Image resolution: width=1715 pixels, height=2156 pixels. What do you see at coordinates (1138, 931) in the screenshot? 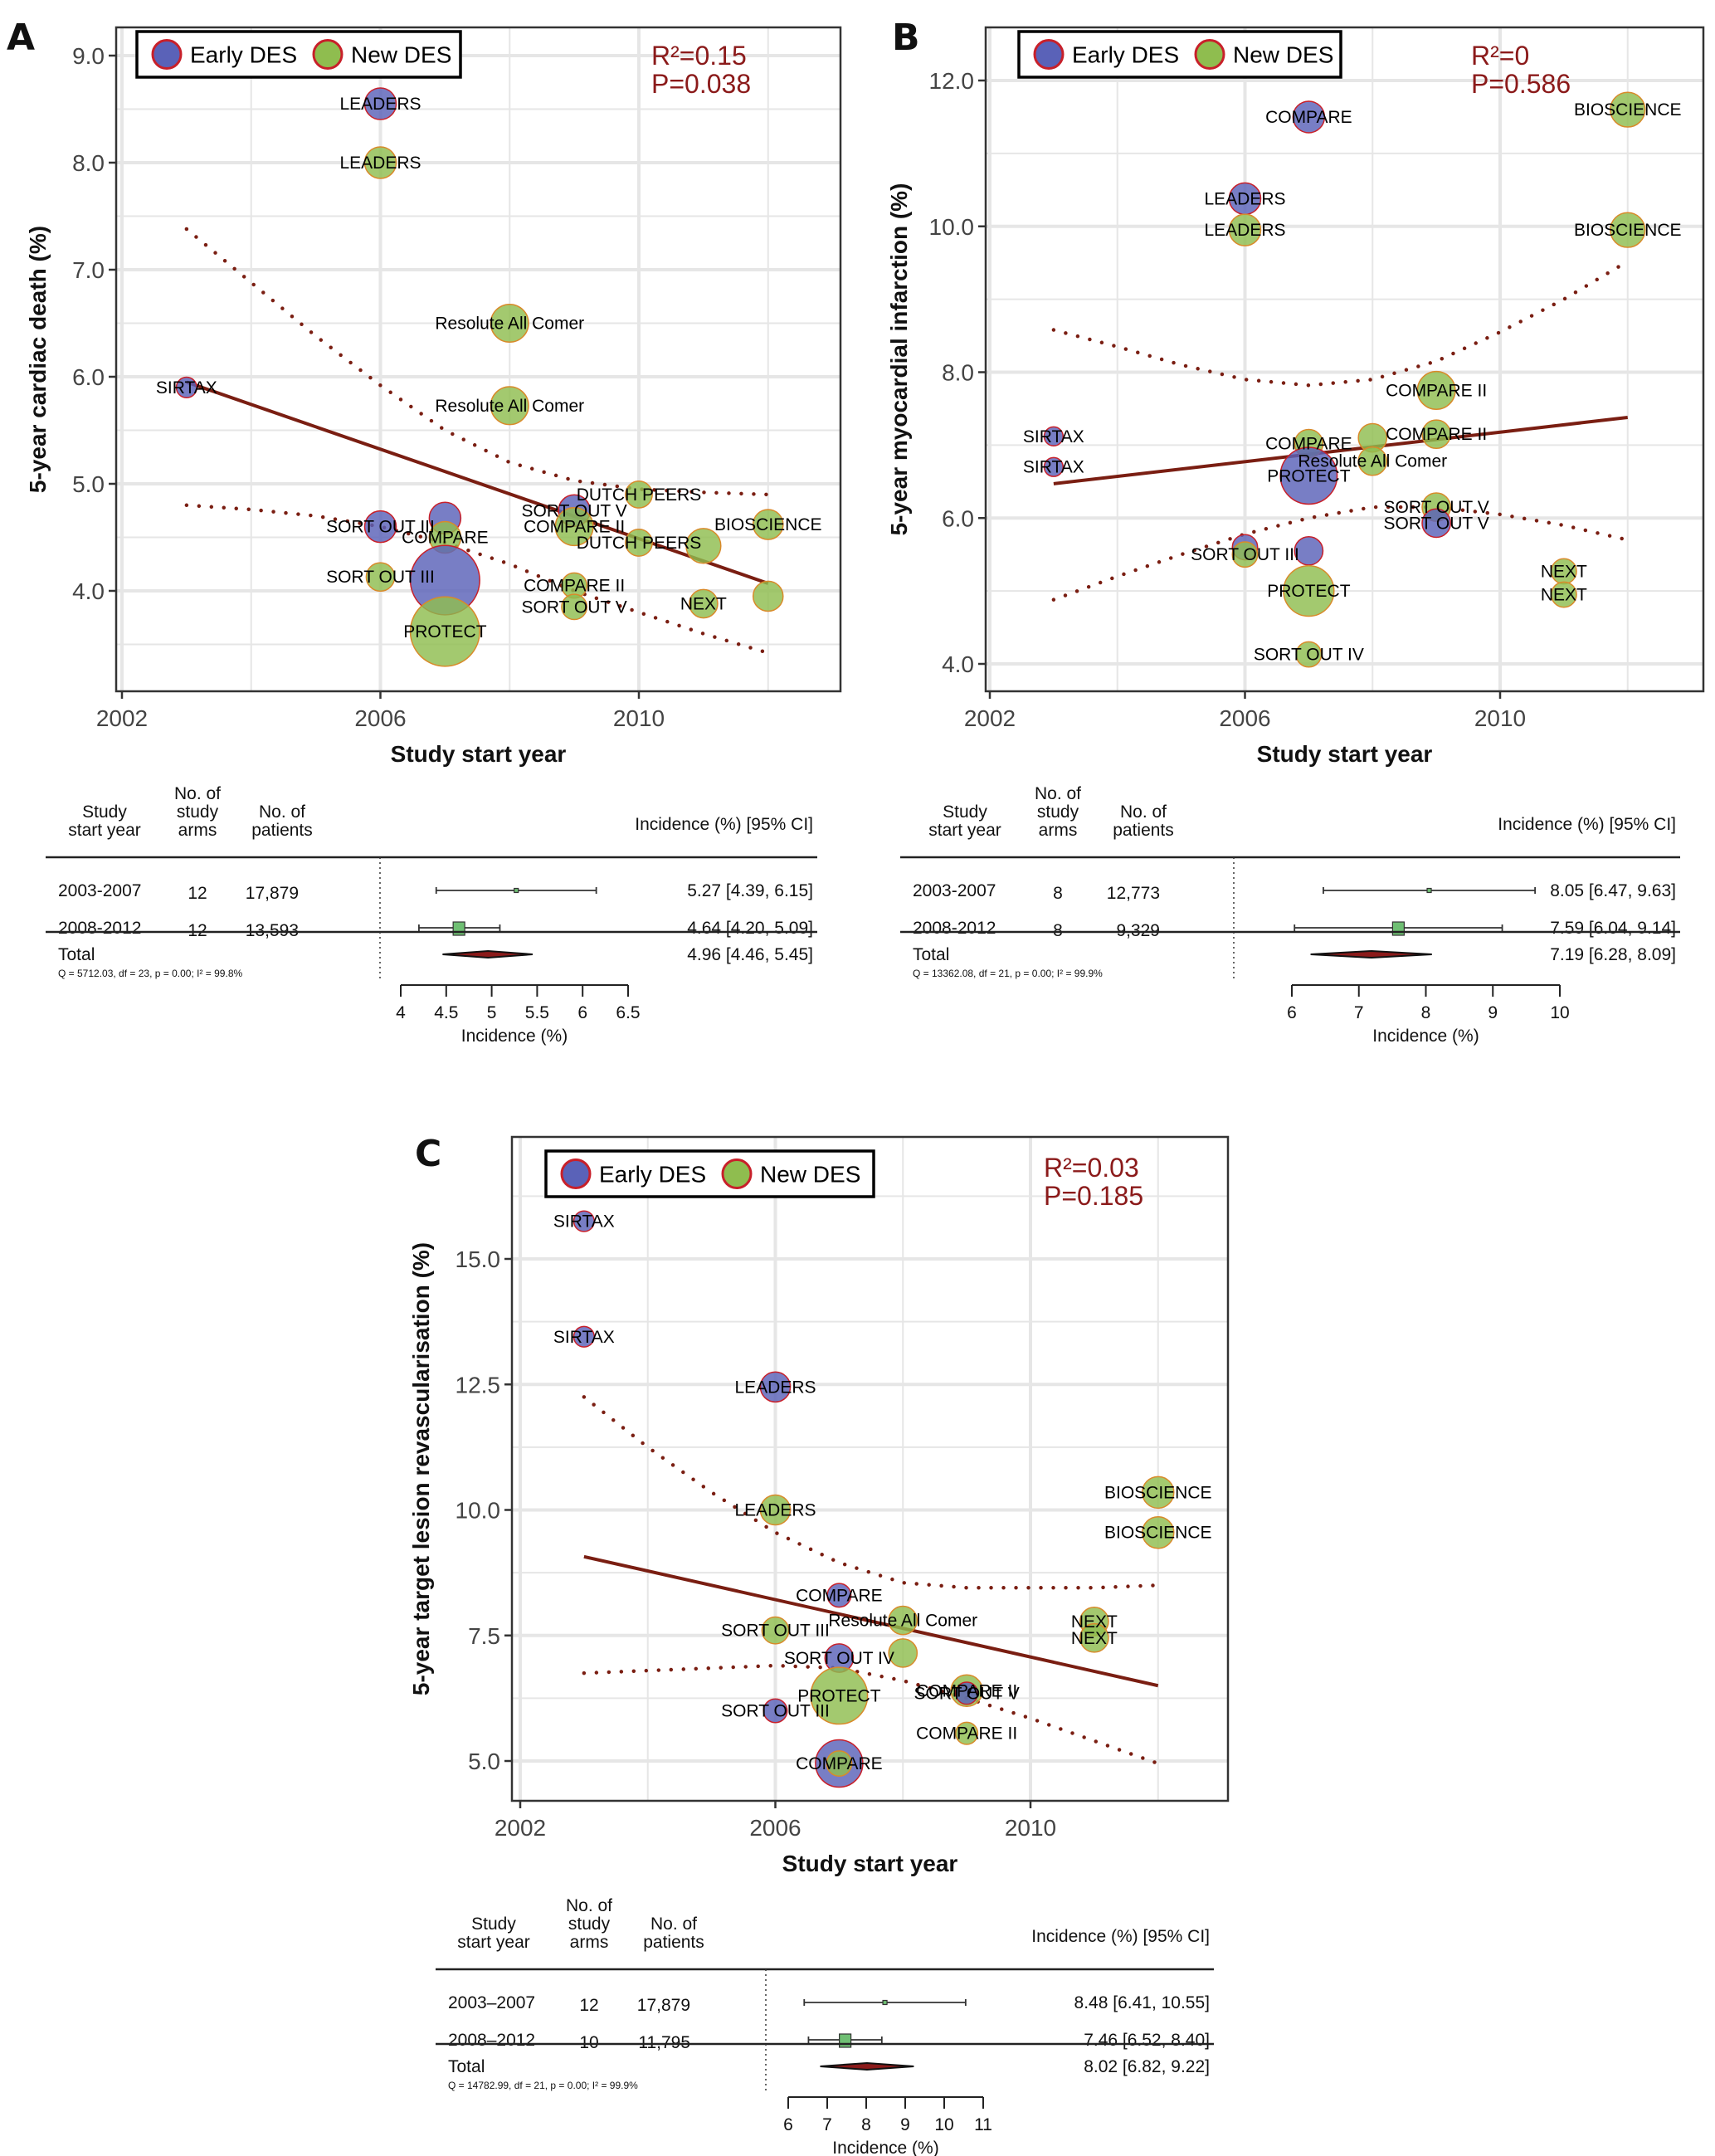
I see `row-patients: 9,329` at bounding box center [1138, 931].